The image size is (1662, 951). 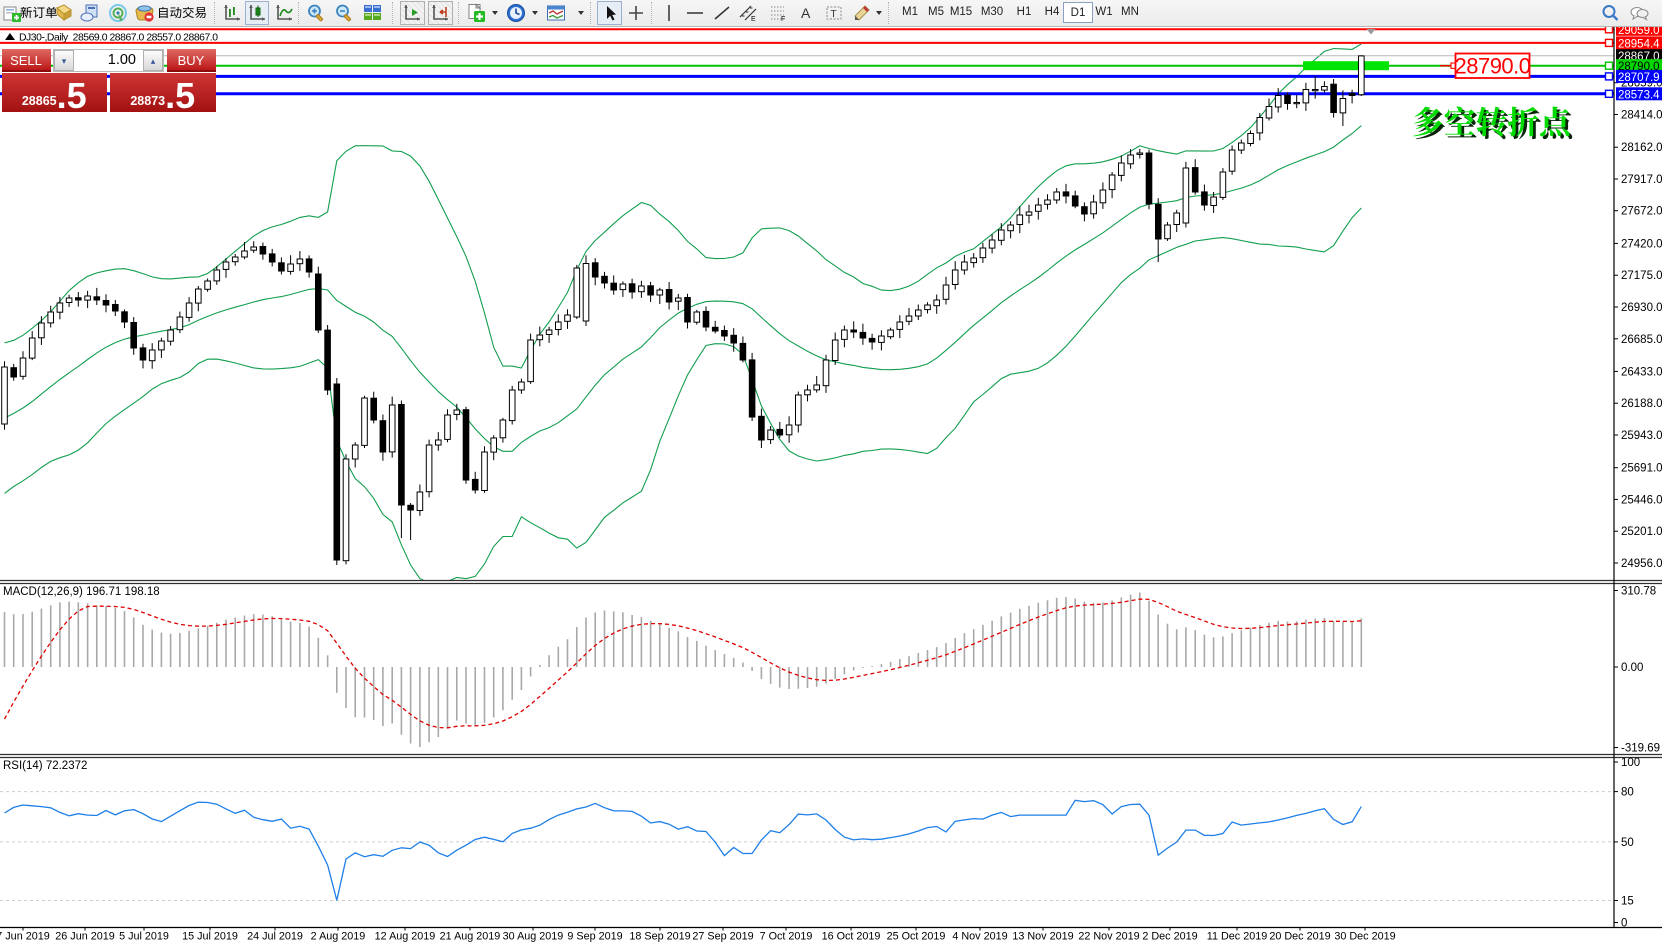 What do you see at coordinates (1630, 763) in the screenshot?
I see `svg-text: 100` at bounding box center [1630, 763].